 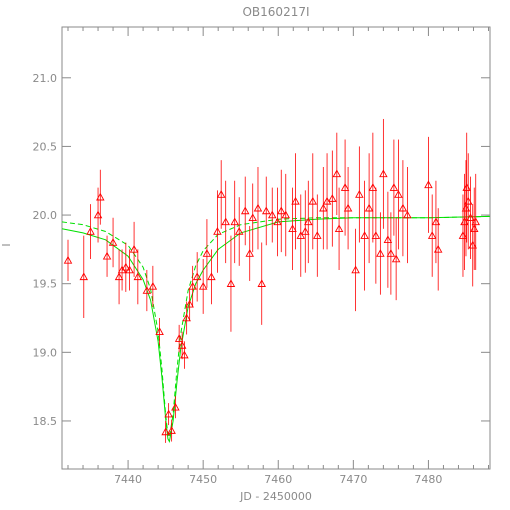 I want to click on y-axis-label: I, so click(x=6, y=244).